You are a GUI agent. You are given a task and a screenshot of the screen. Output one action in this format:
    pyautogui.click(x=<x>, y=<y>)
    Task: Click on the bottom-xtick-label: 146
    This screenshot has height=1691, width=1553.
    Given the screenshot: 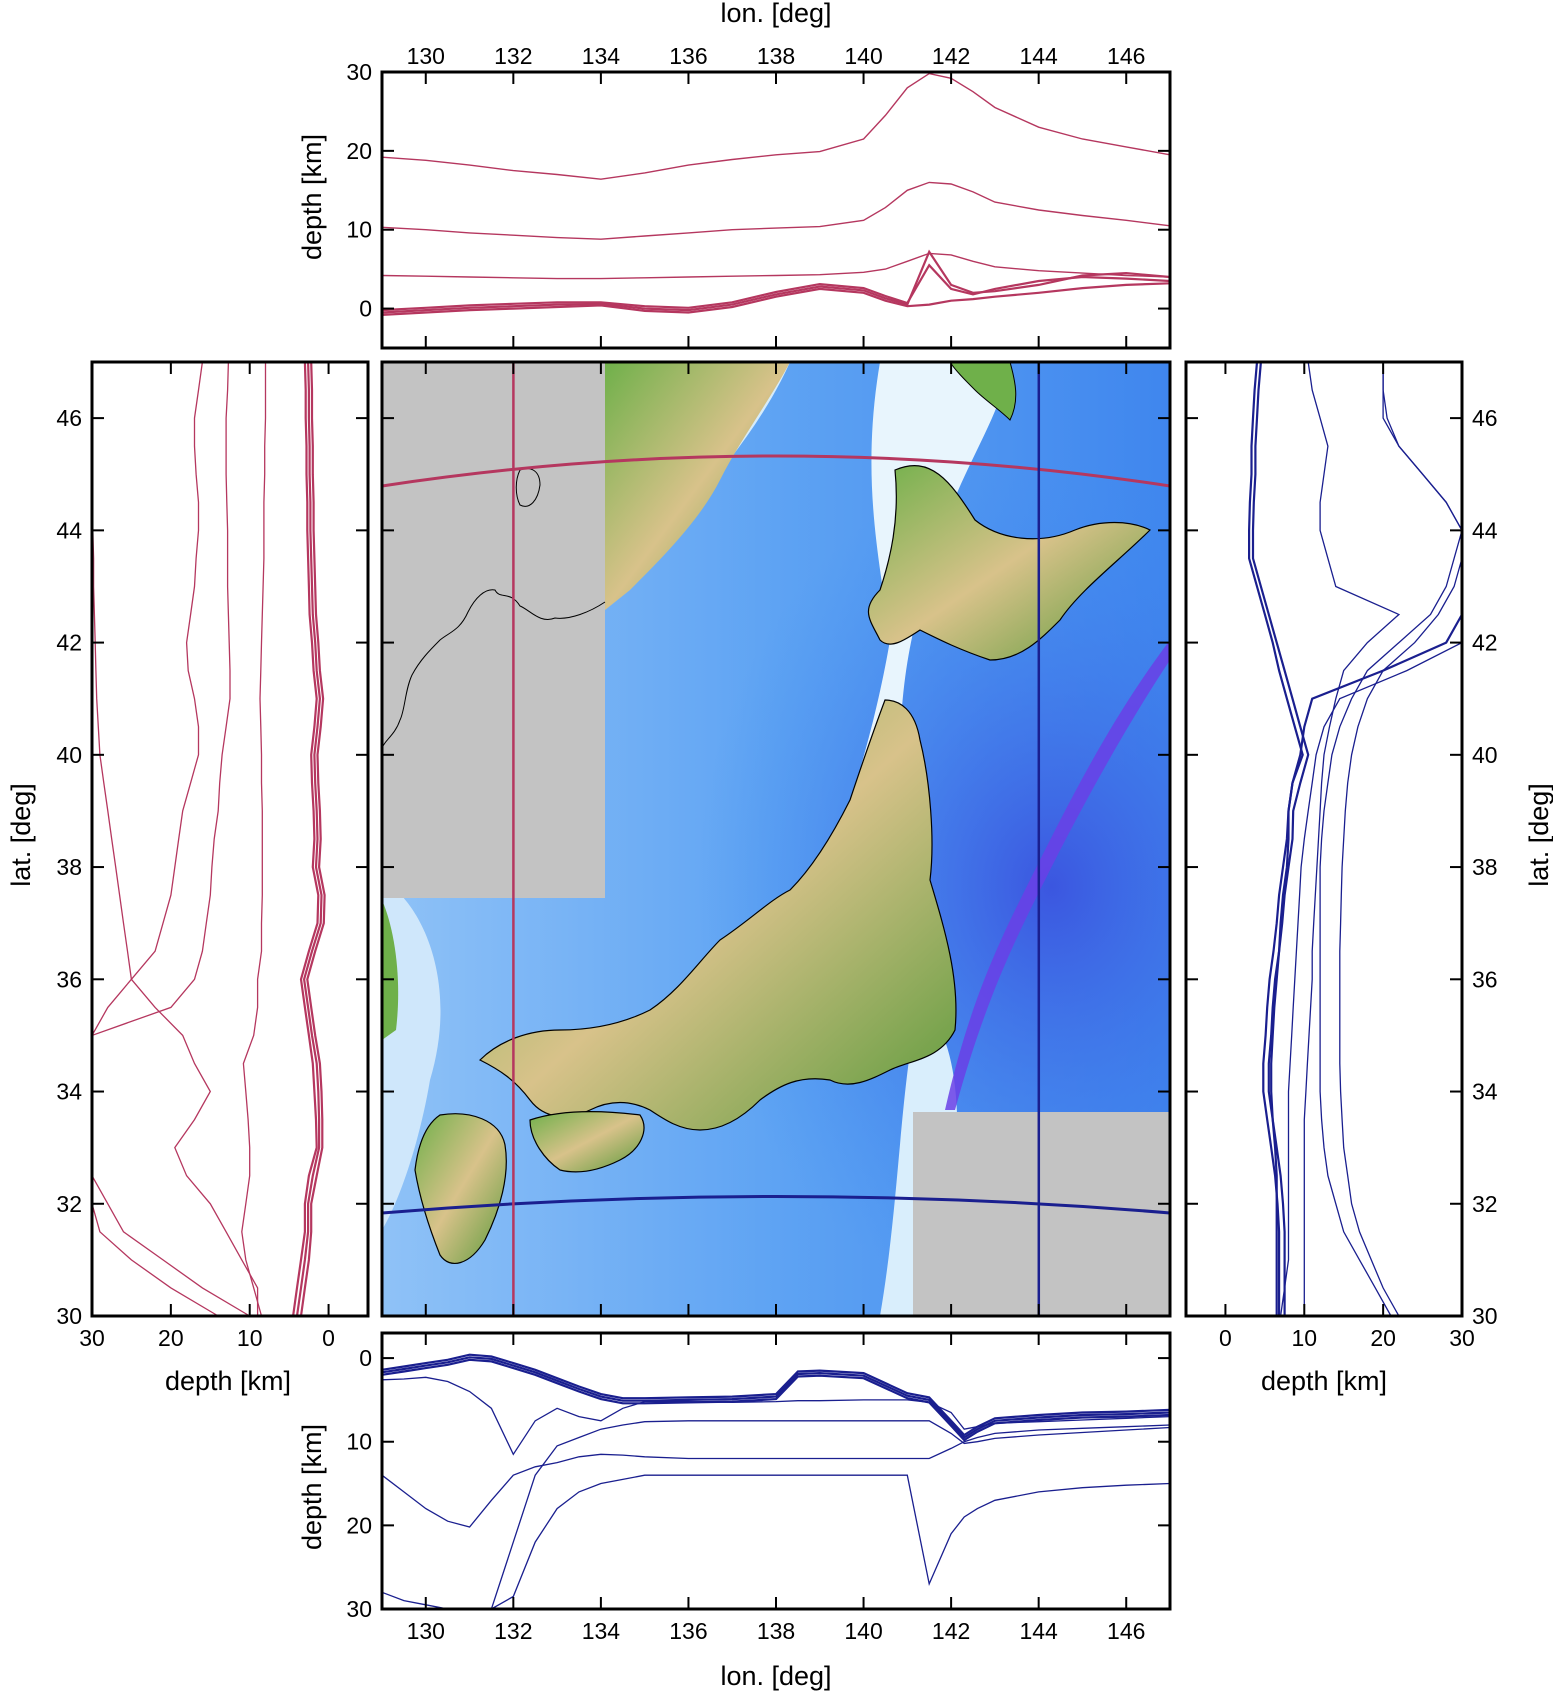 What is the action you would take?
    pyautogui.click(x=1126, y=1631)
    